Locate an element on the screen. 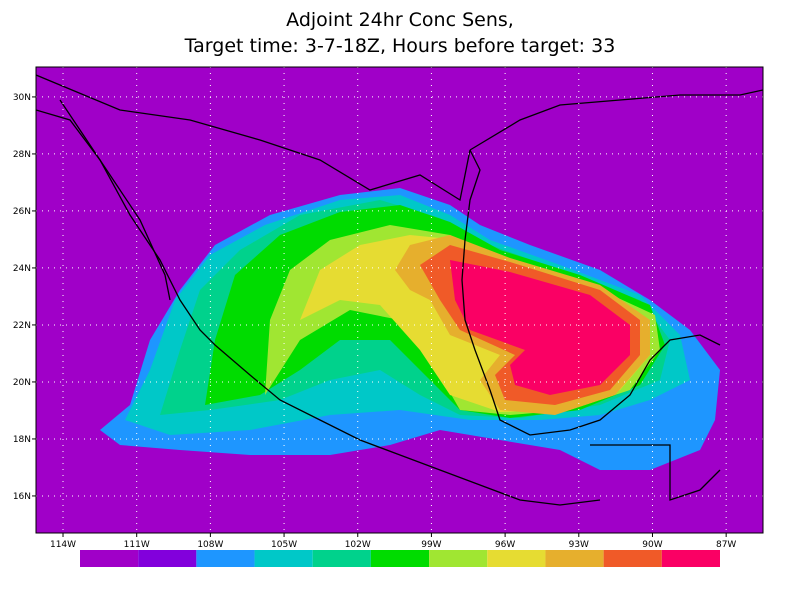  y-tick-label: 26N is located at coordinates (22, 212).